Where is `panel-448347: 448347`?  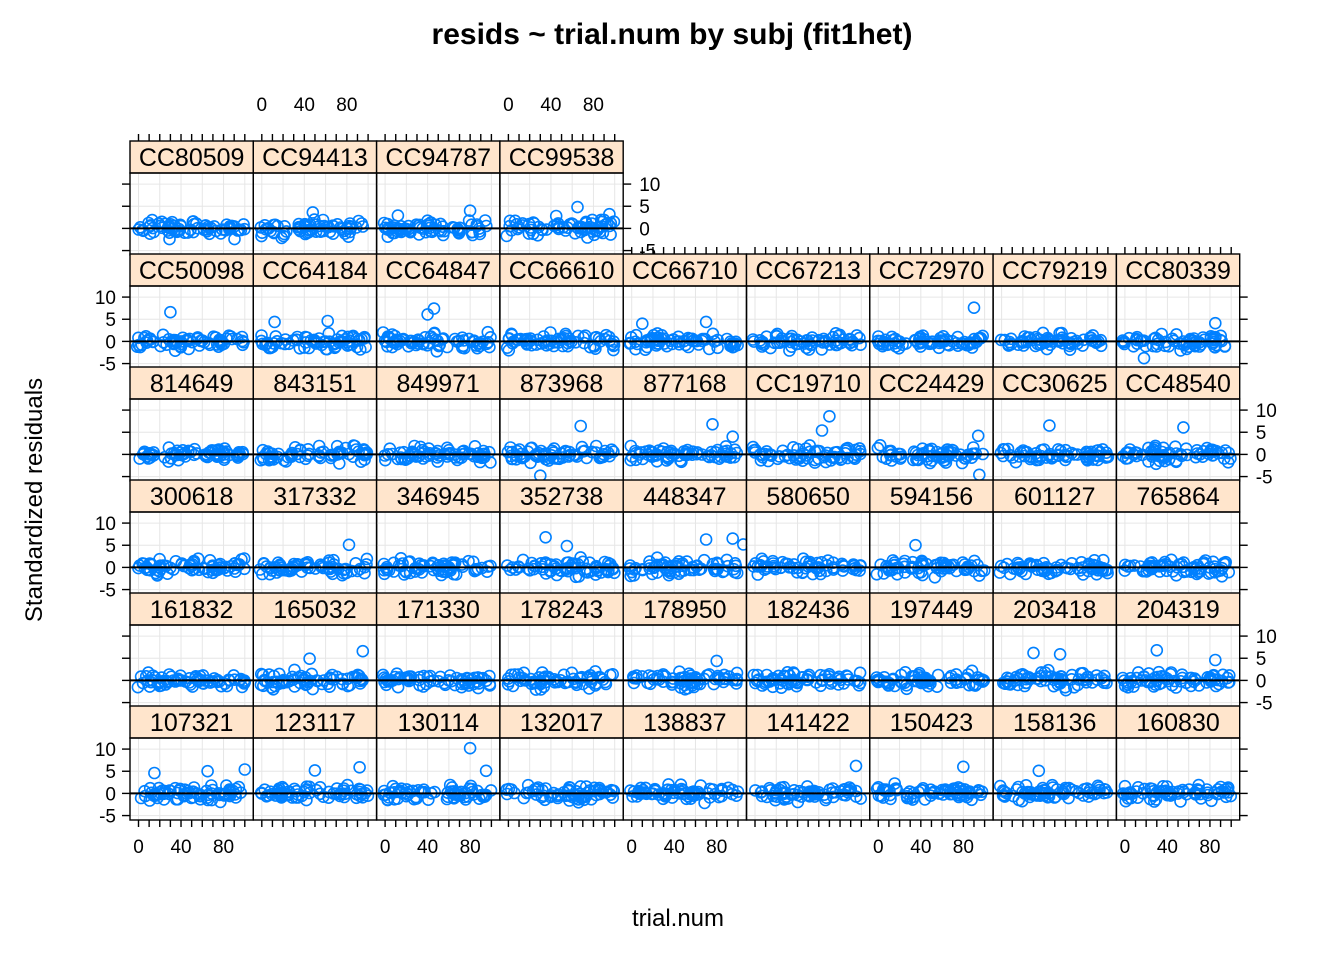 panel-448347: 448347 is located at coordinates (685, 537).